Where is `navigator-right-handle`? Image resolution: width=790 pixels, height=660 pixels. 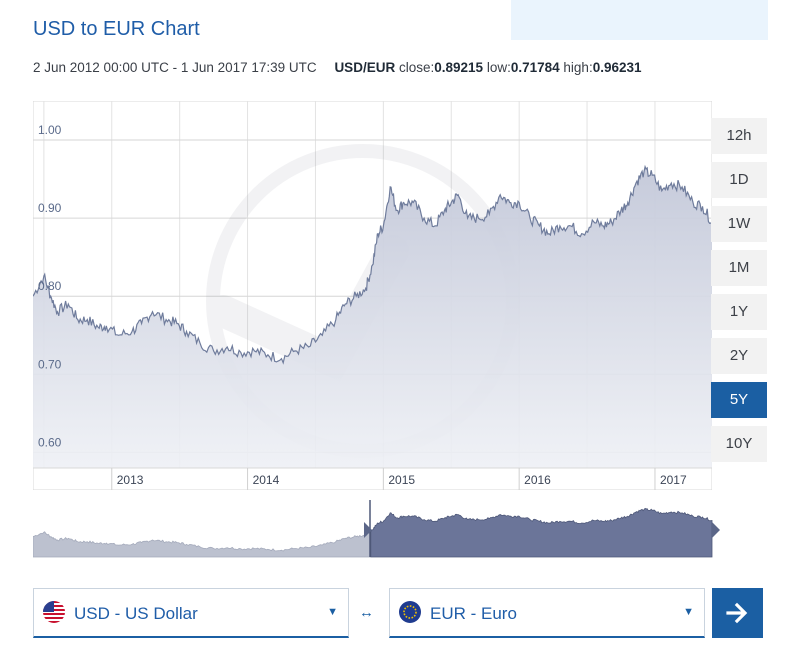 navigator-right-handle is located at coordinates (716, 530).